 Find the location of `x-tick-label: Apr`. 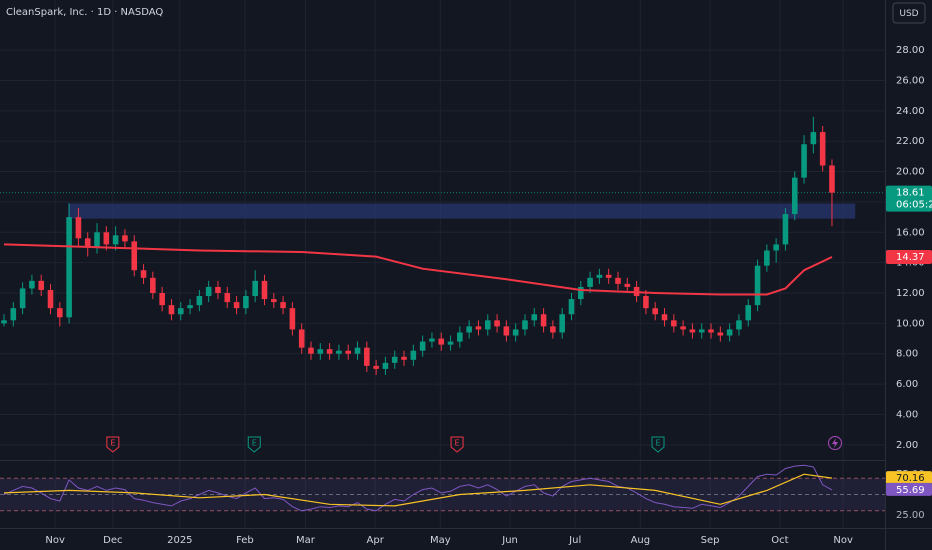

x-tick-label: Apr is located at coordinates (376, 540).